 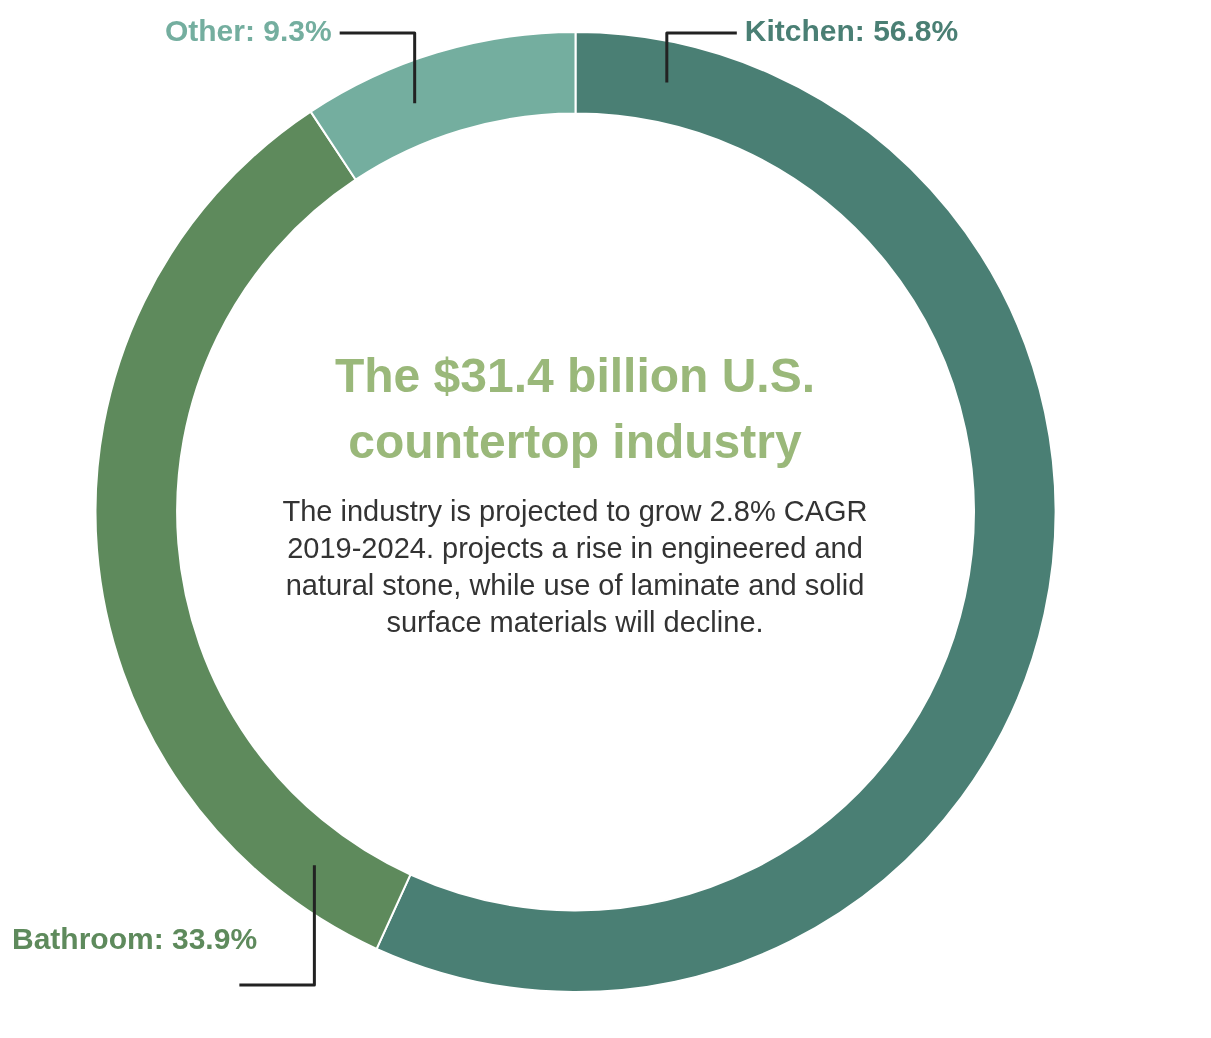 I want to click on slice-label: Other: 9.3%, so click(x=248, y=31).